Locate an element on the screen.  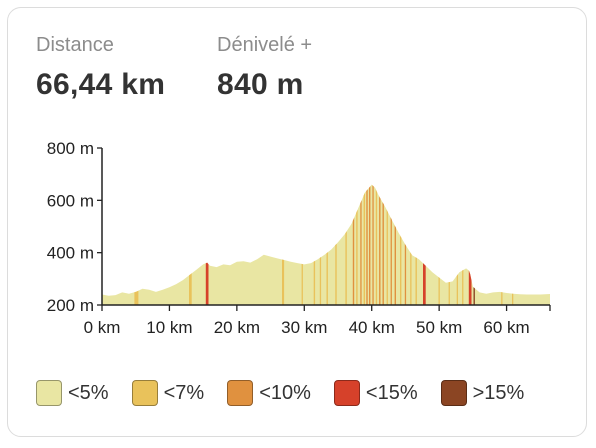
legend-item-lt5: <5% is located at coordinates (72, 393).